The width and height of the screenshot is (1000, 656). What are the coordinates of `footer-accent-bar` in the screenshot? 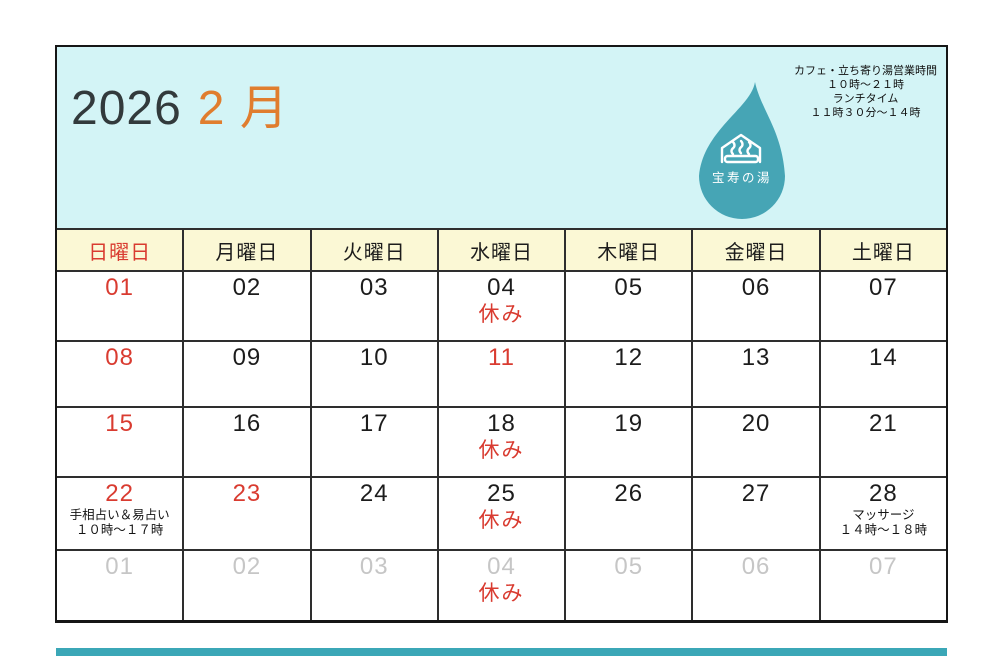 It's located at (501, 652).